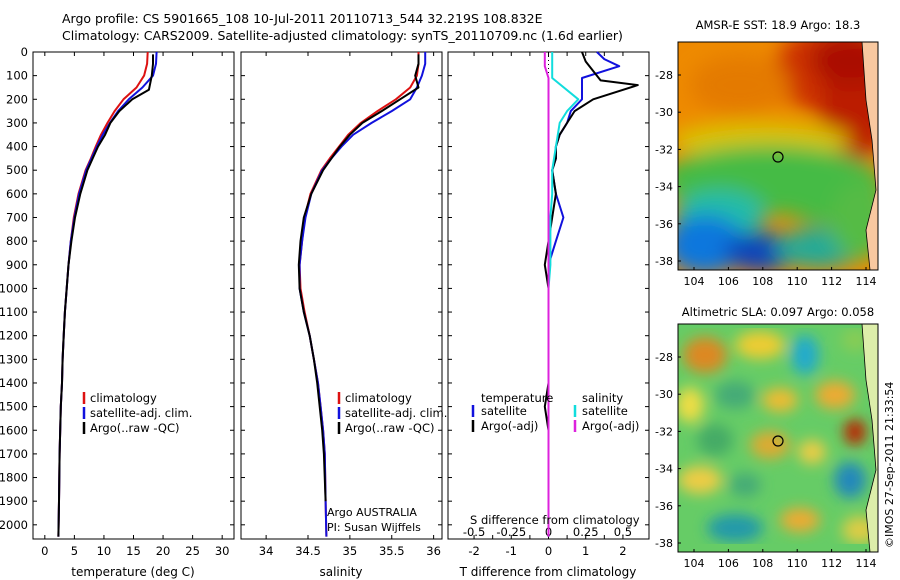 The image size is (900, 580). I want to click on x-tick-label: 35.5, so click(392, 551).